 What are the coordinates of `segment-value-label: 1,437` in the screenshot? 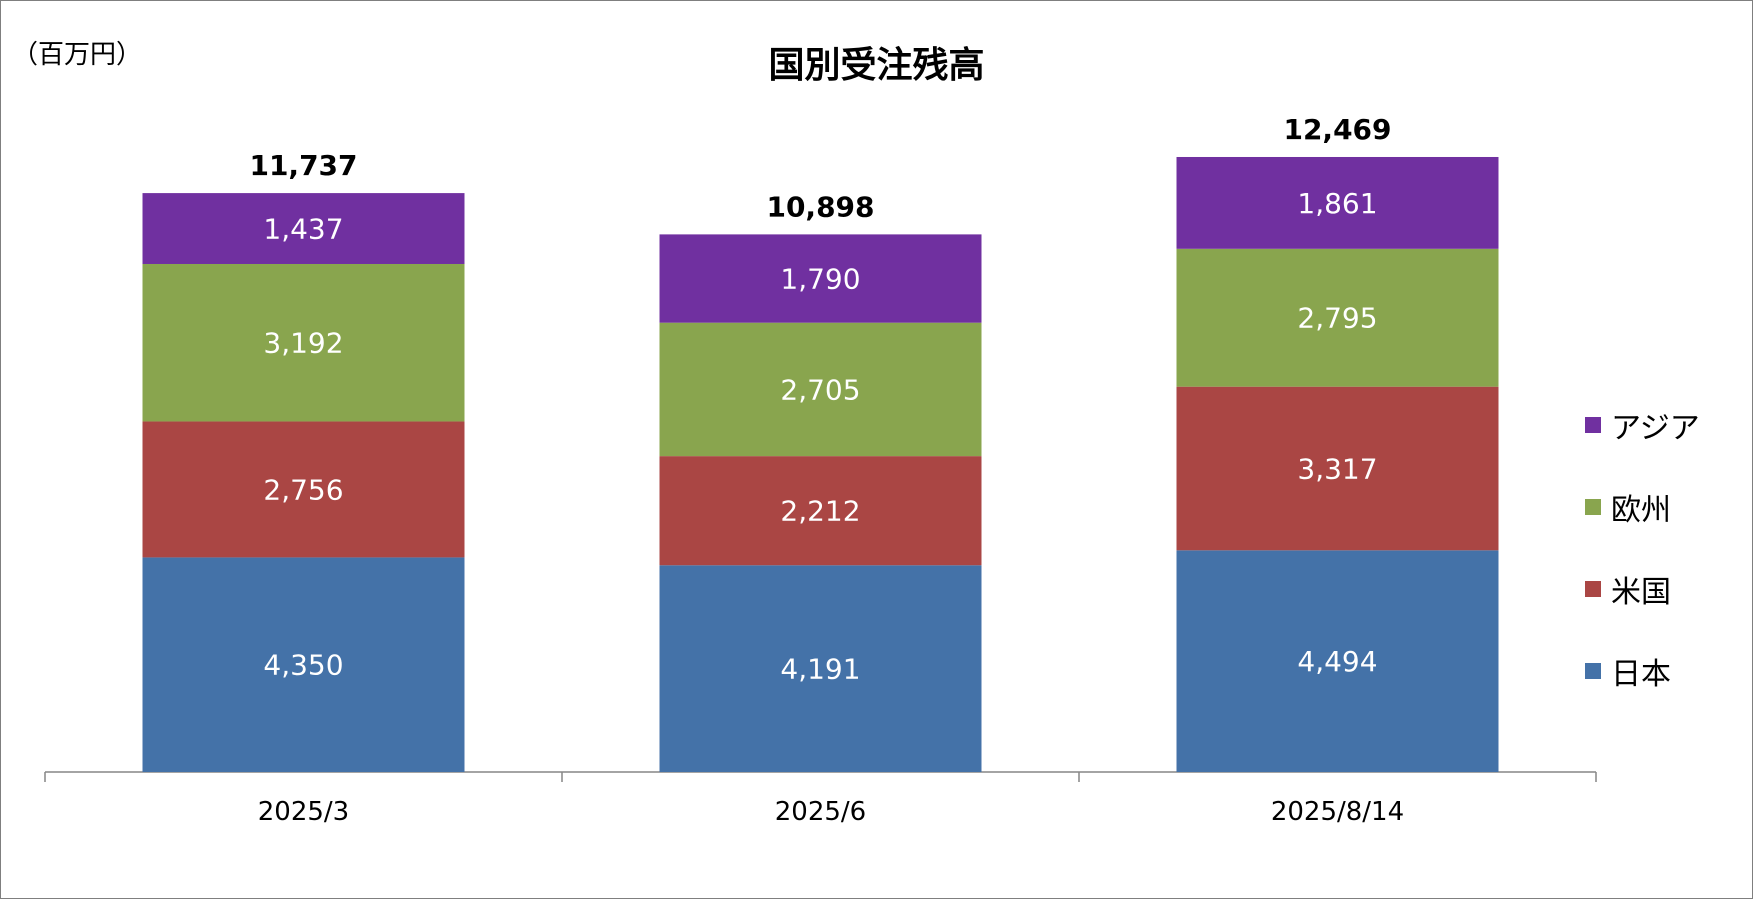 It's located at (303, 229).